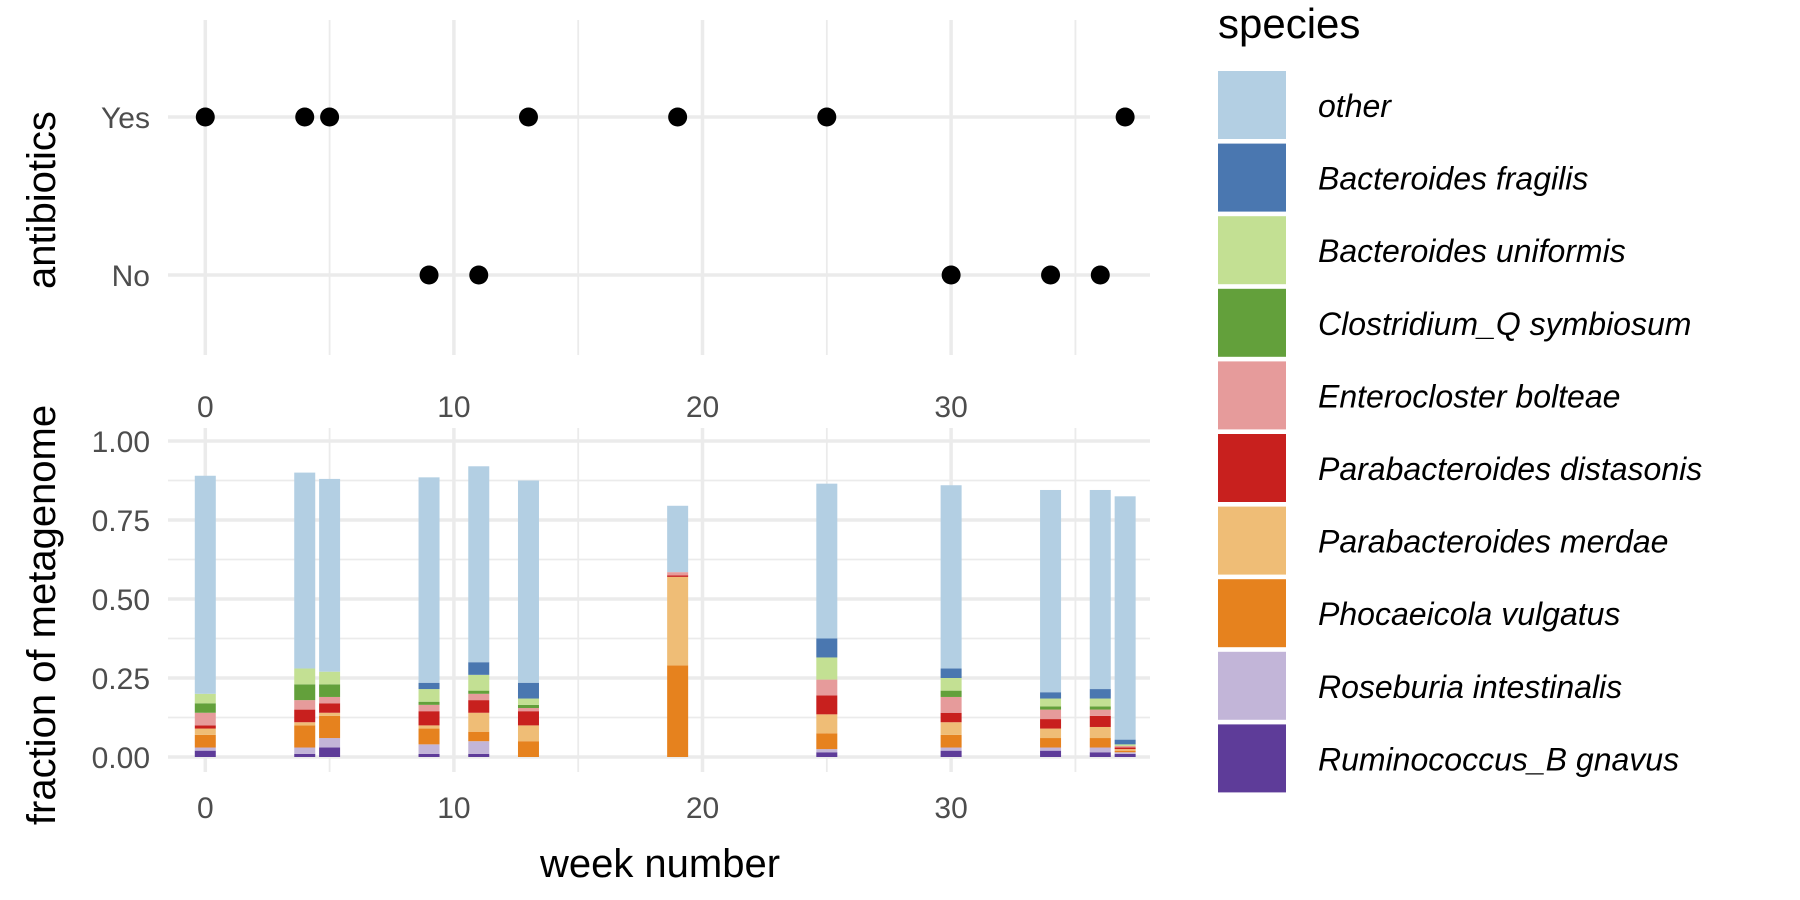 The image size is (1800, 900). Describe the element at coordinates (1305, 105) in the screenshot. I see `legend-item: other` at that location.